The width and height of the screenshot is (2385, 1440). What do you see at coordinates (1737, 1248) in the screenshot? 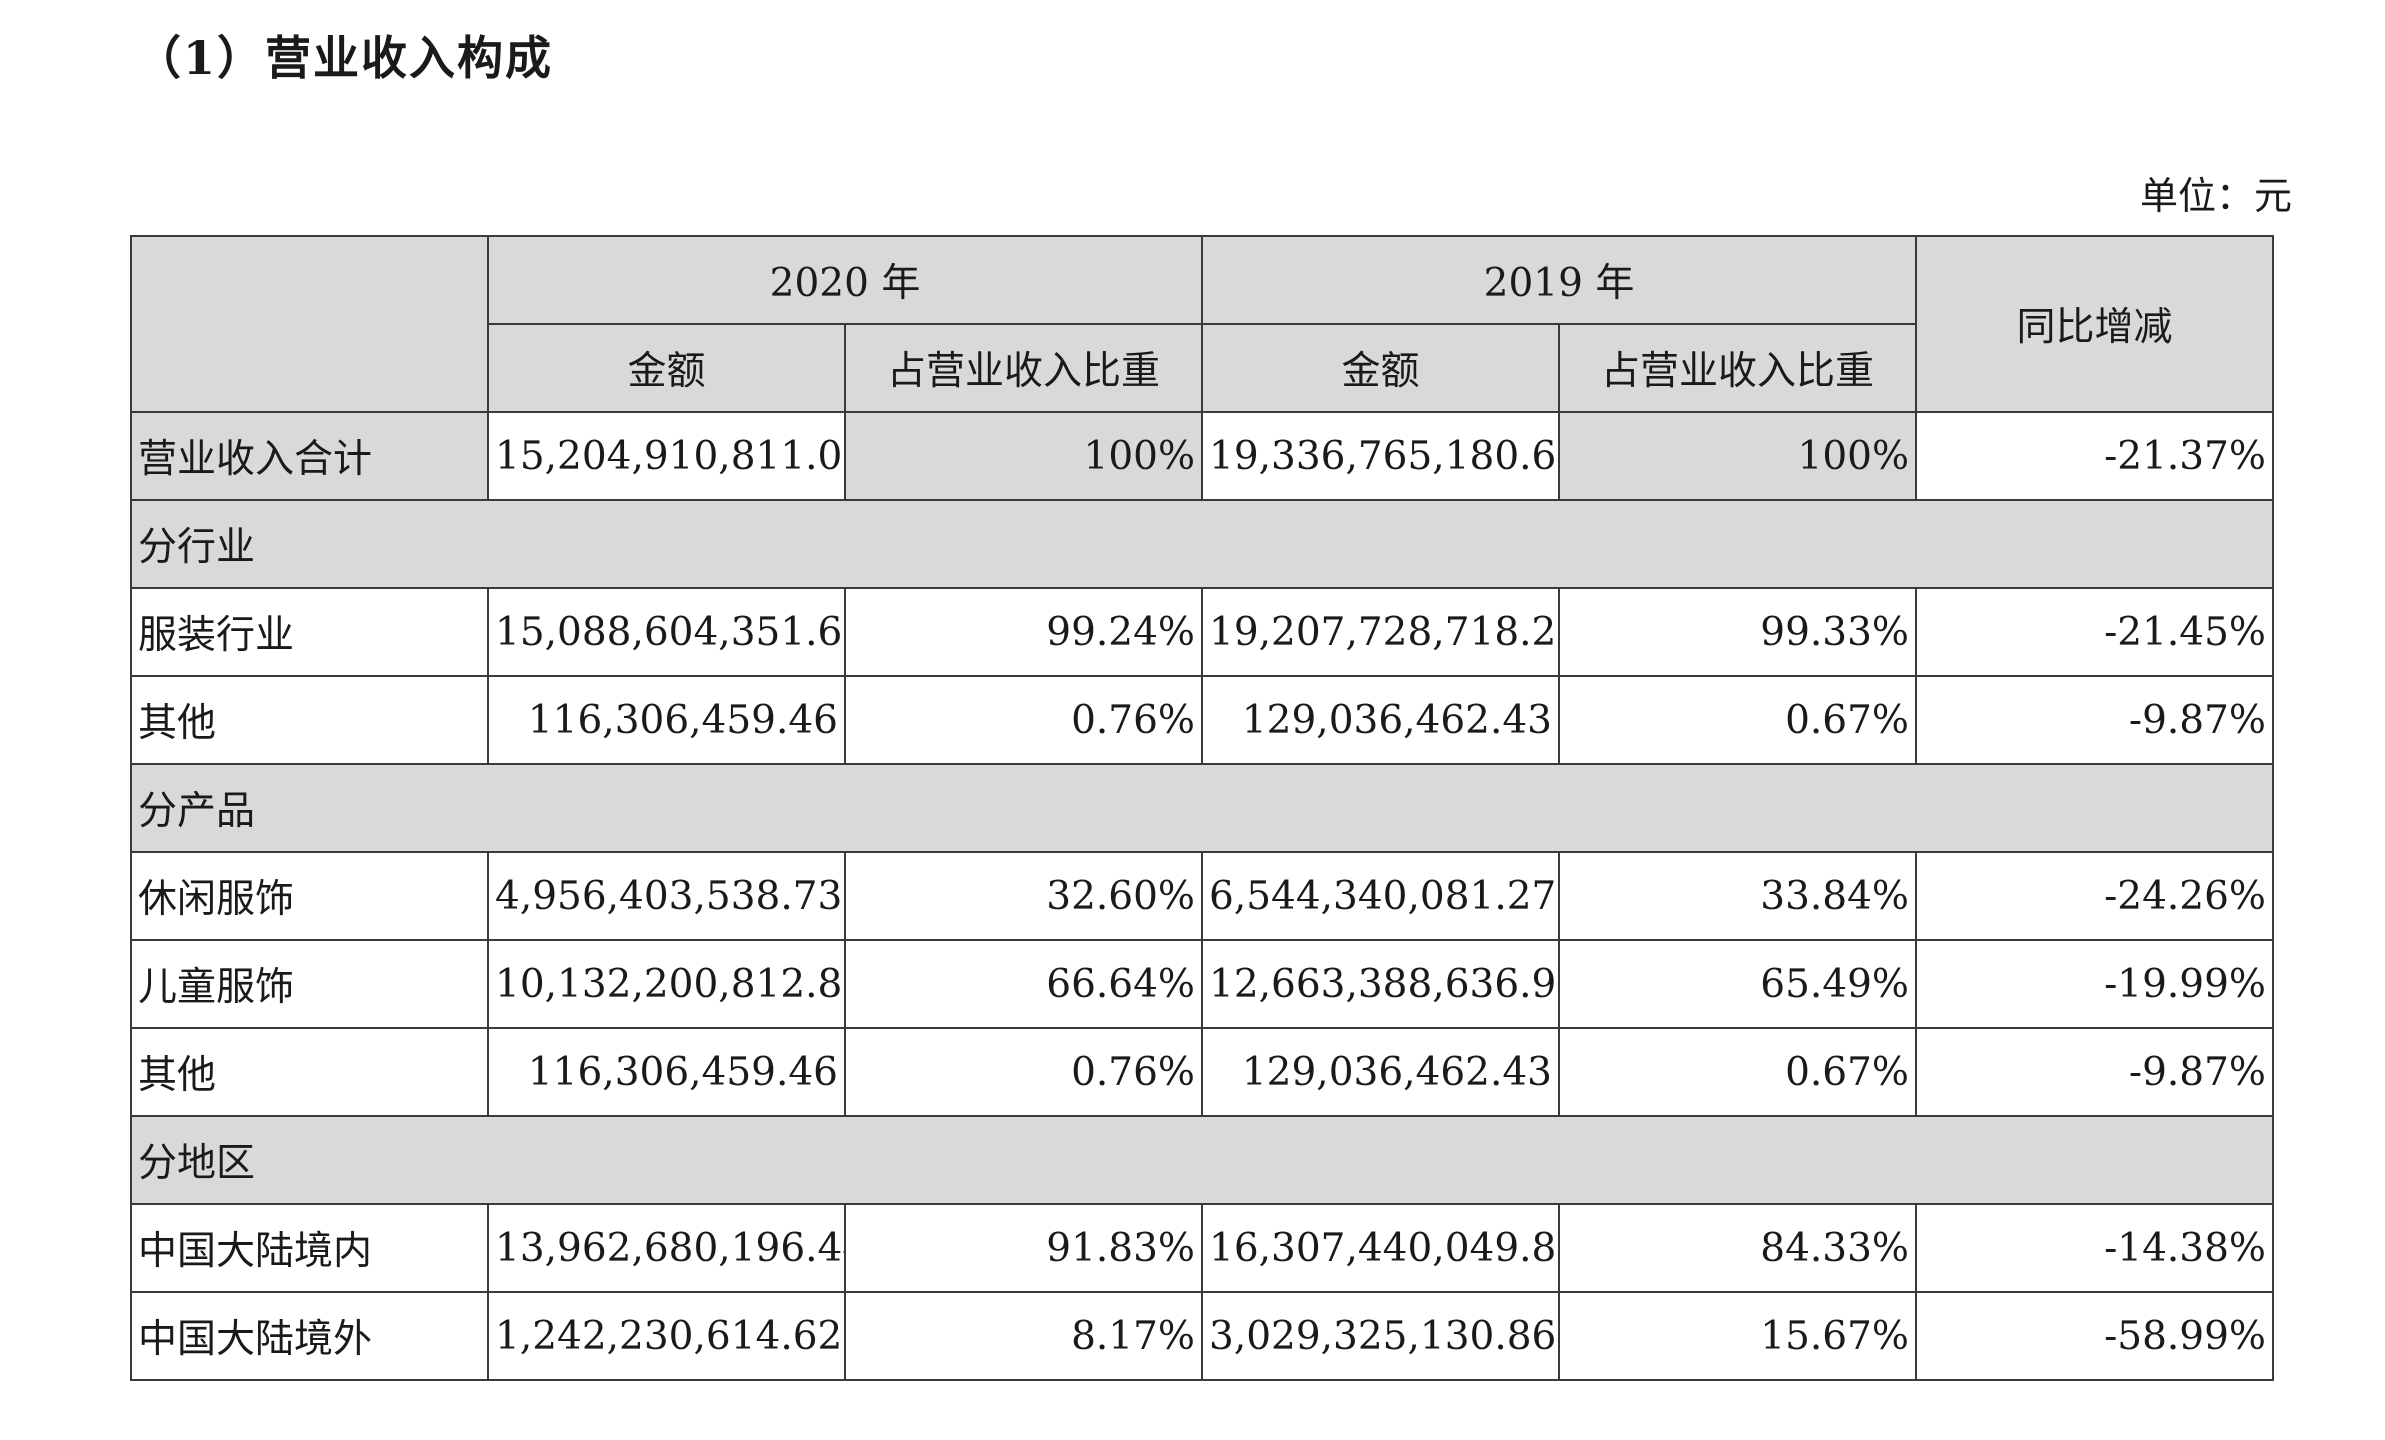
I see `share-2019: 84.33%` at bounding box center [1737, 1248].